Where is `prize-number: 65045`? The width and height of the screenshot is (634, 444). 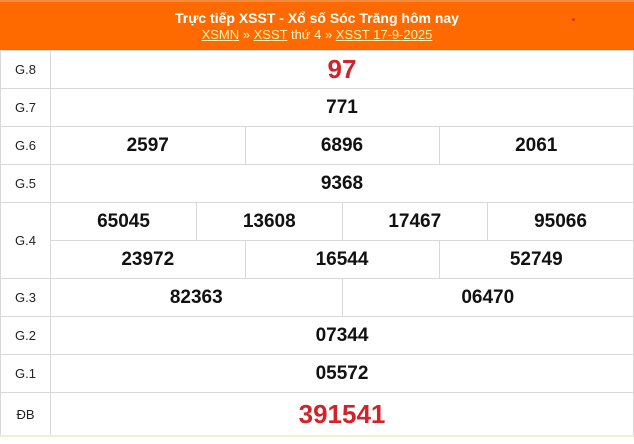 prize-number: 65045 is located at coordinates (123, 221).